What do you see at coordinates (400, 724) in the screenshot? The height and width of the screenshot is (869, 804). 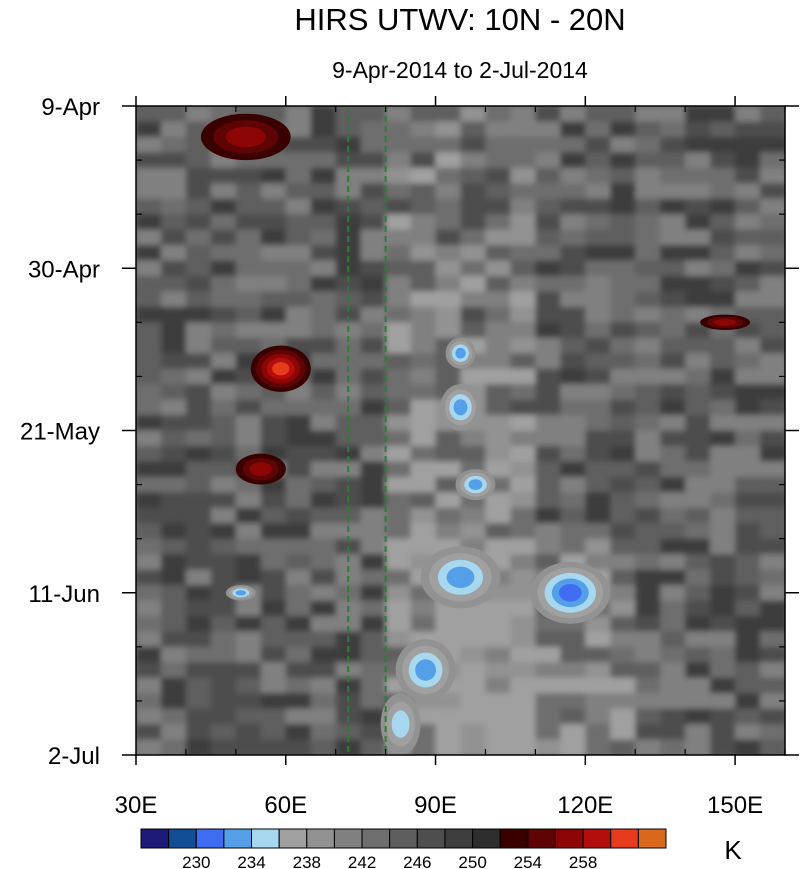 I see `moist-contour` at bounding box center [400, 724].